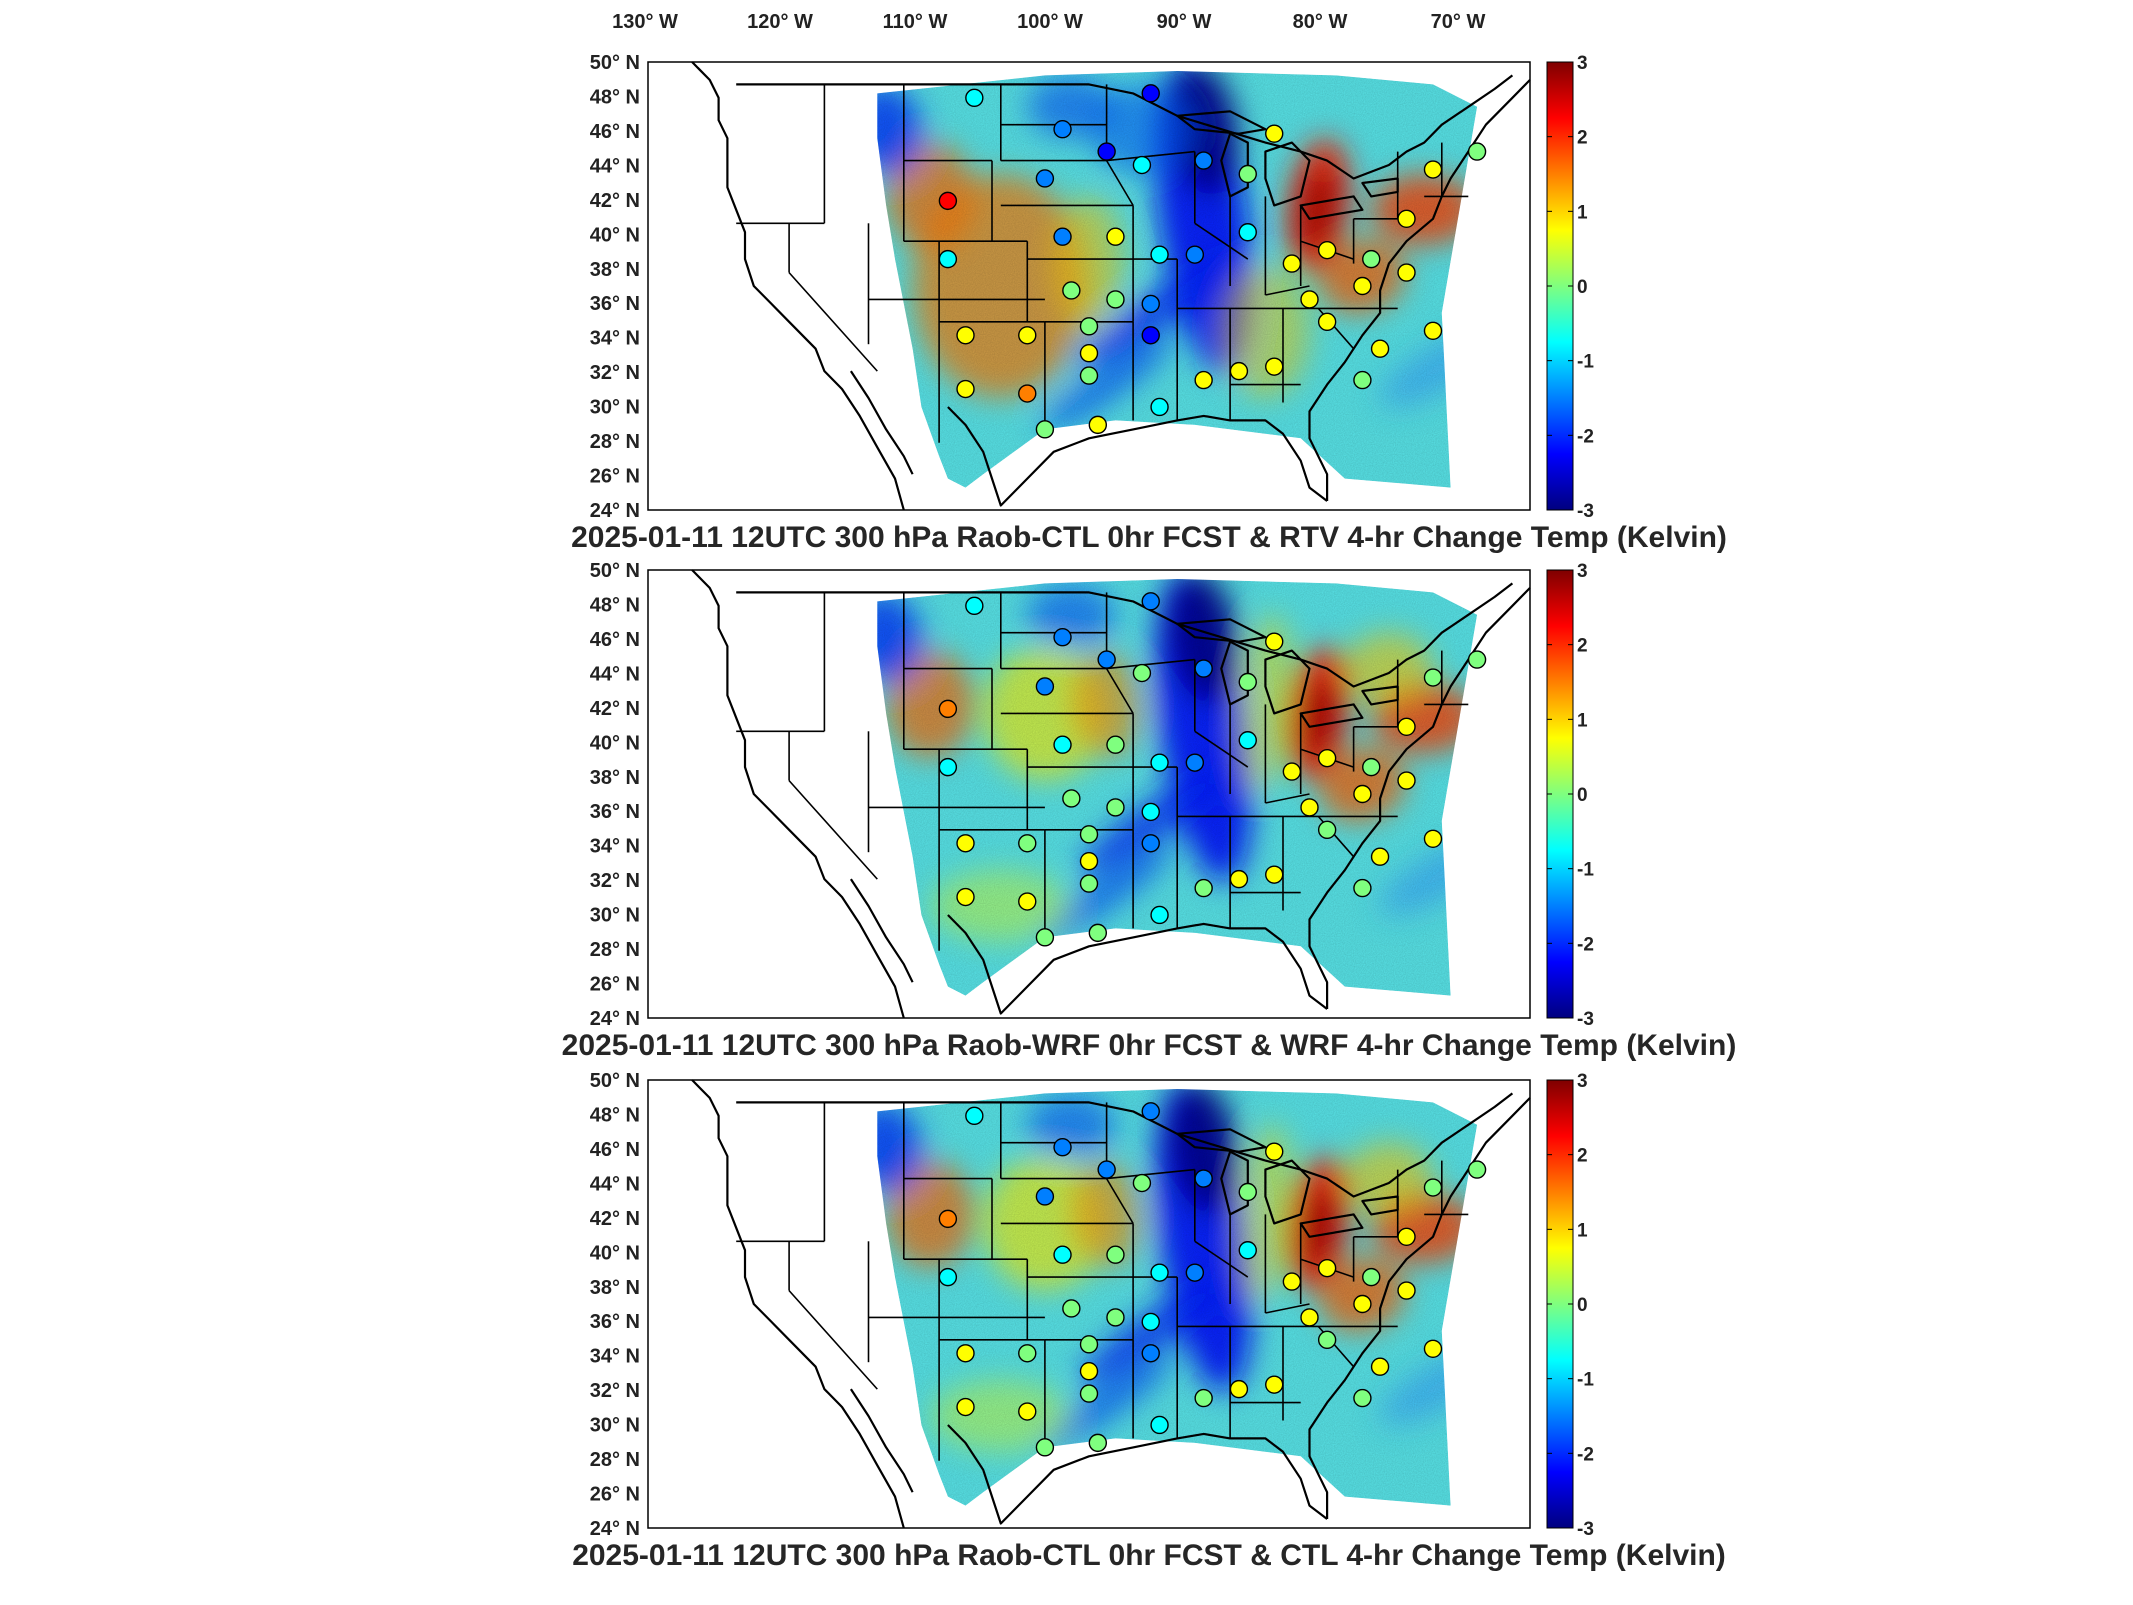  Describe the element at coordinates (615, 1529) in the screenshot. I see `latitude-tick-label: 24° N` at that location.